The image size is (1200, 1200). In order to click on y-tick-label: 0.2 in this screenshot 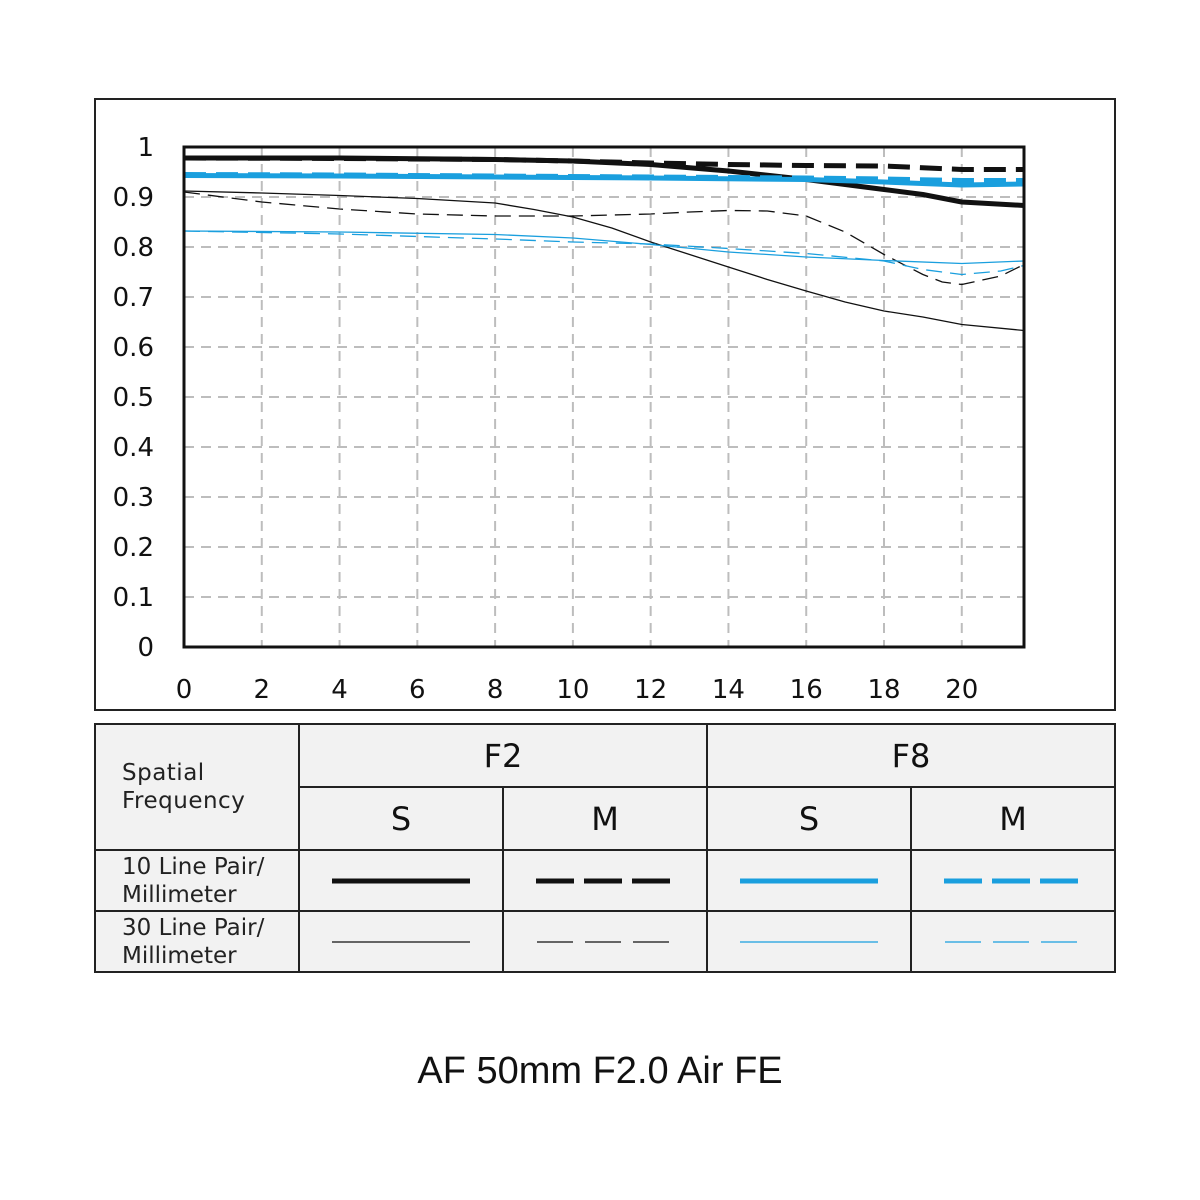, I will do `click(133, 548)`.